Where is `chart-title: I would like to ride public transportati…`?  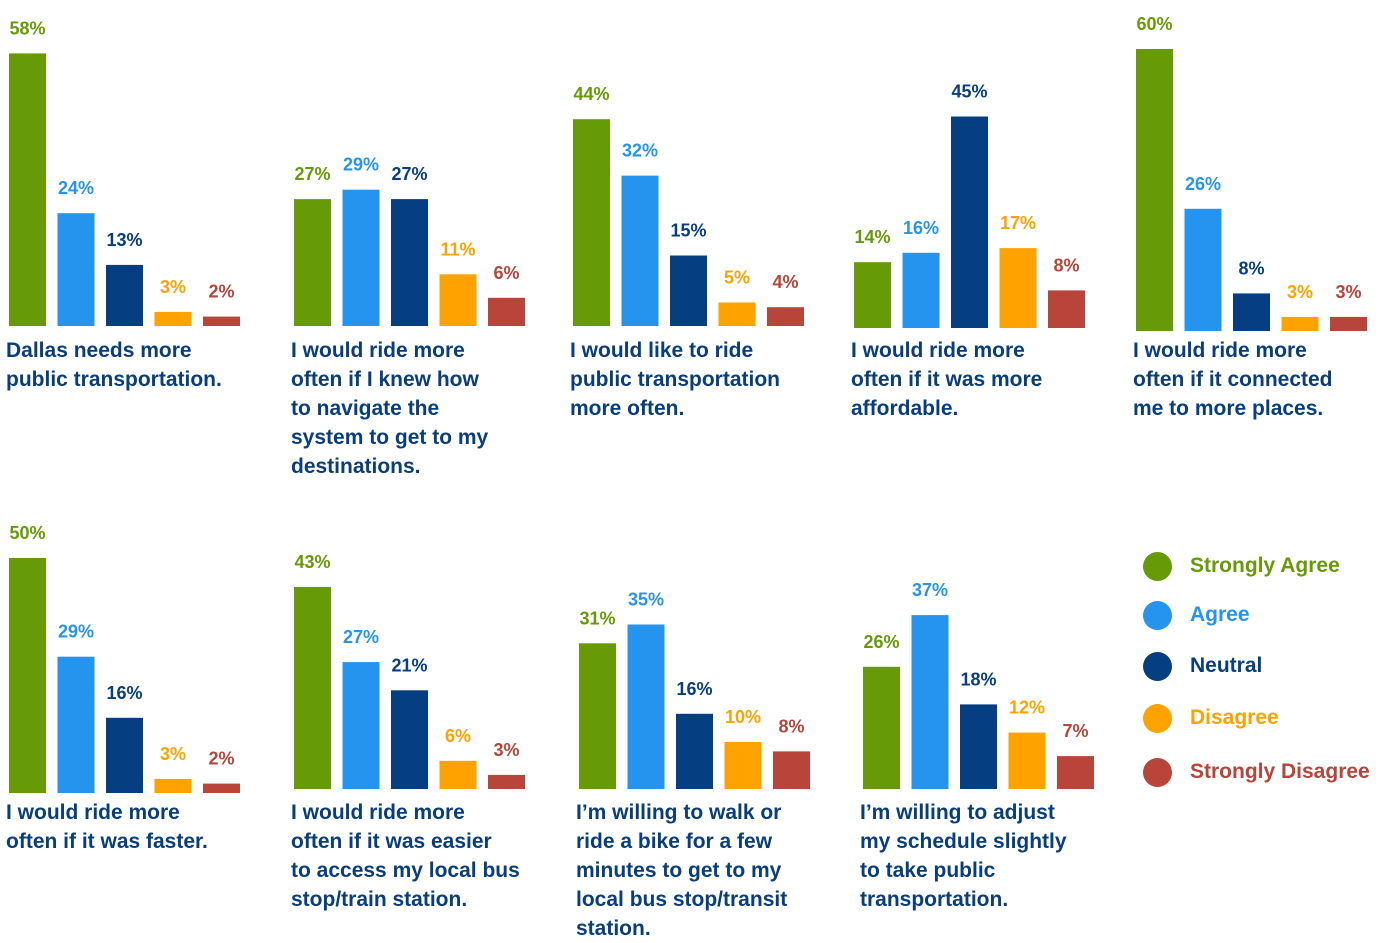 chart-title: I would like to ride public transportati… is located at coordinates (675, 379).